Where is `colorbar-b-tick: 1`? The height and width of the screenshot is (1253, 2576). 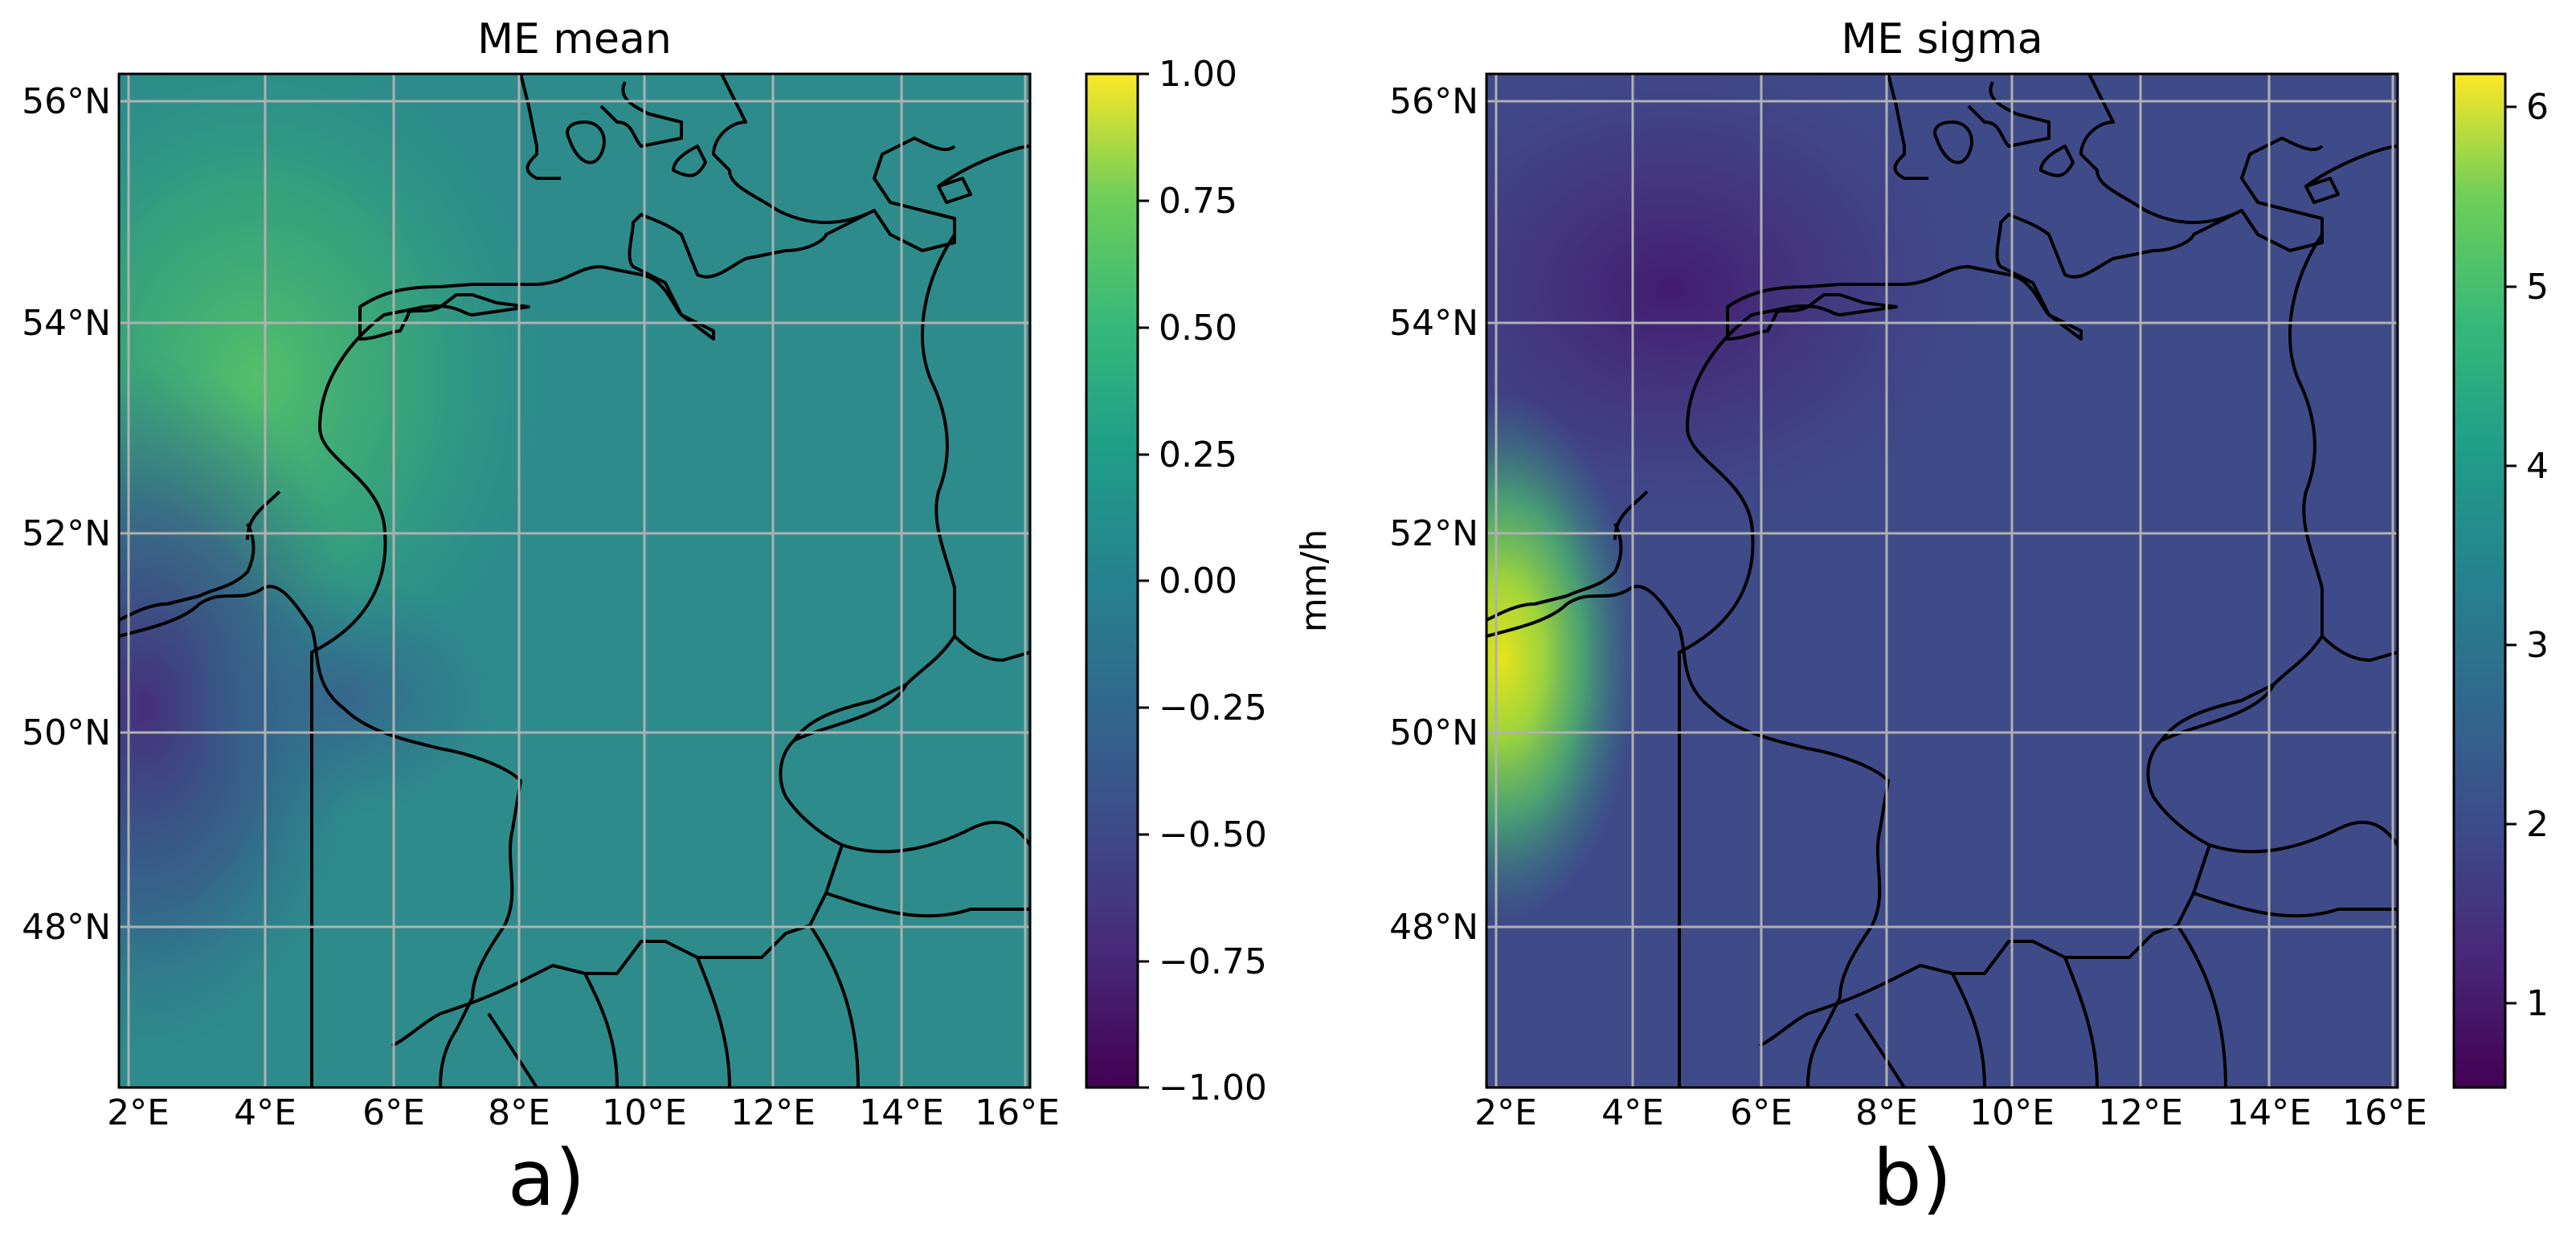
colorbar-b-tick: 1 is located at coordinates (2537, 1003).